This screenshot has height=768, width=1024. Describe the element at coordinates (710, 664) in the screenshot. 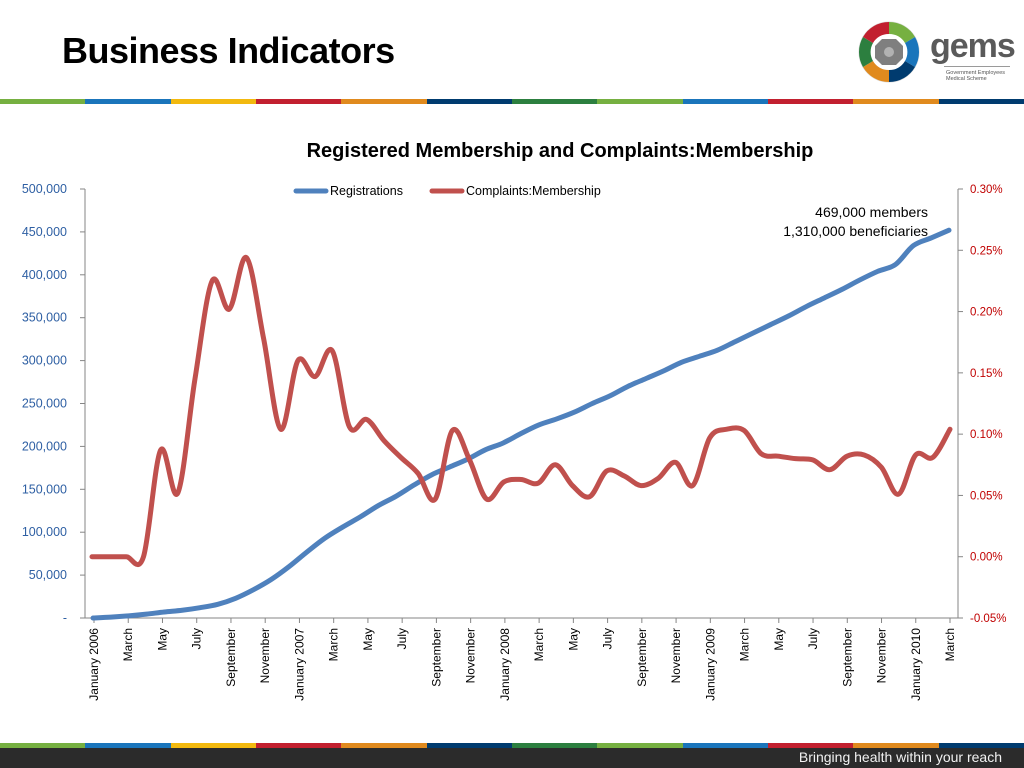

I see `x-axis-tick-label: January 2009` at that location.